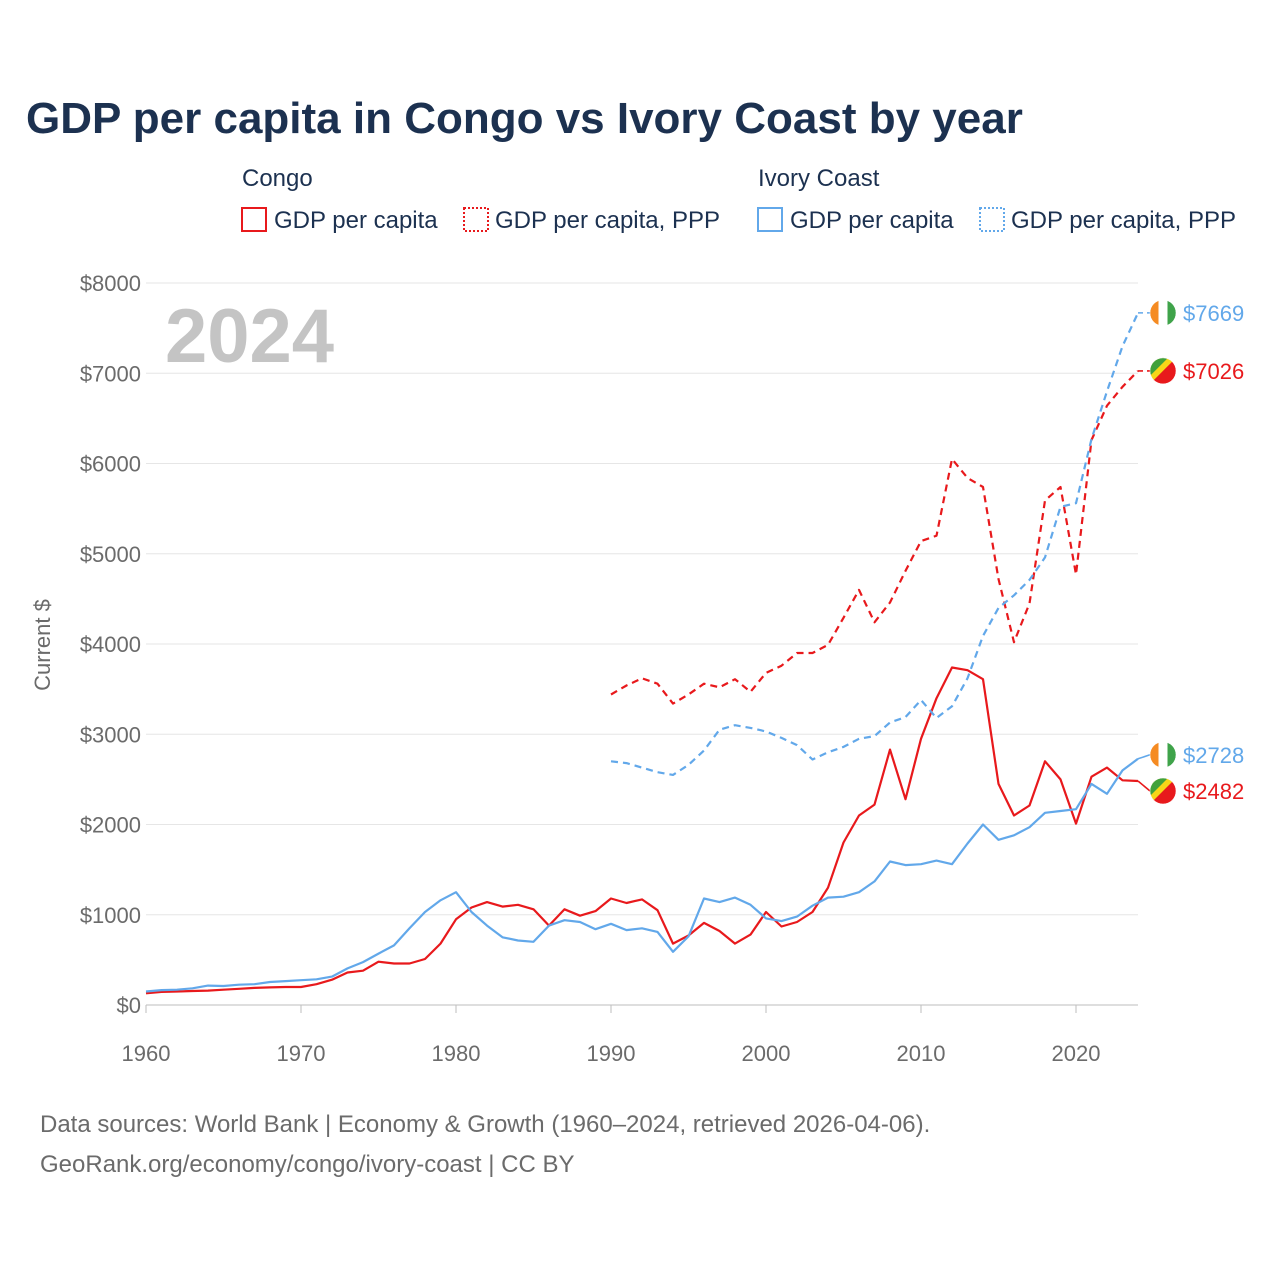  Describe the element at coordinates (1123, 220) in the screenshot. I see `legend-label-ivory-ppp: GDP per capita, PPP` at that location.